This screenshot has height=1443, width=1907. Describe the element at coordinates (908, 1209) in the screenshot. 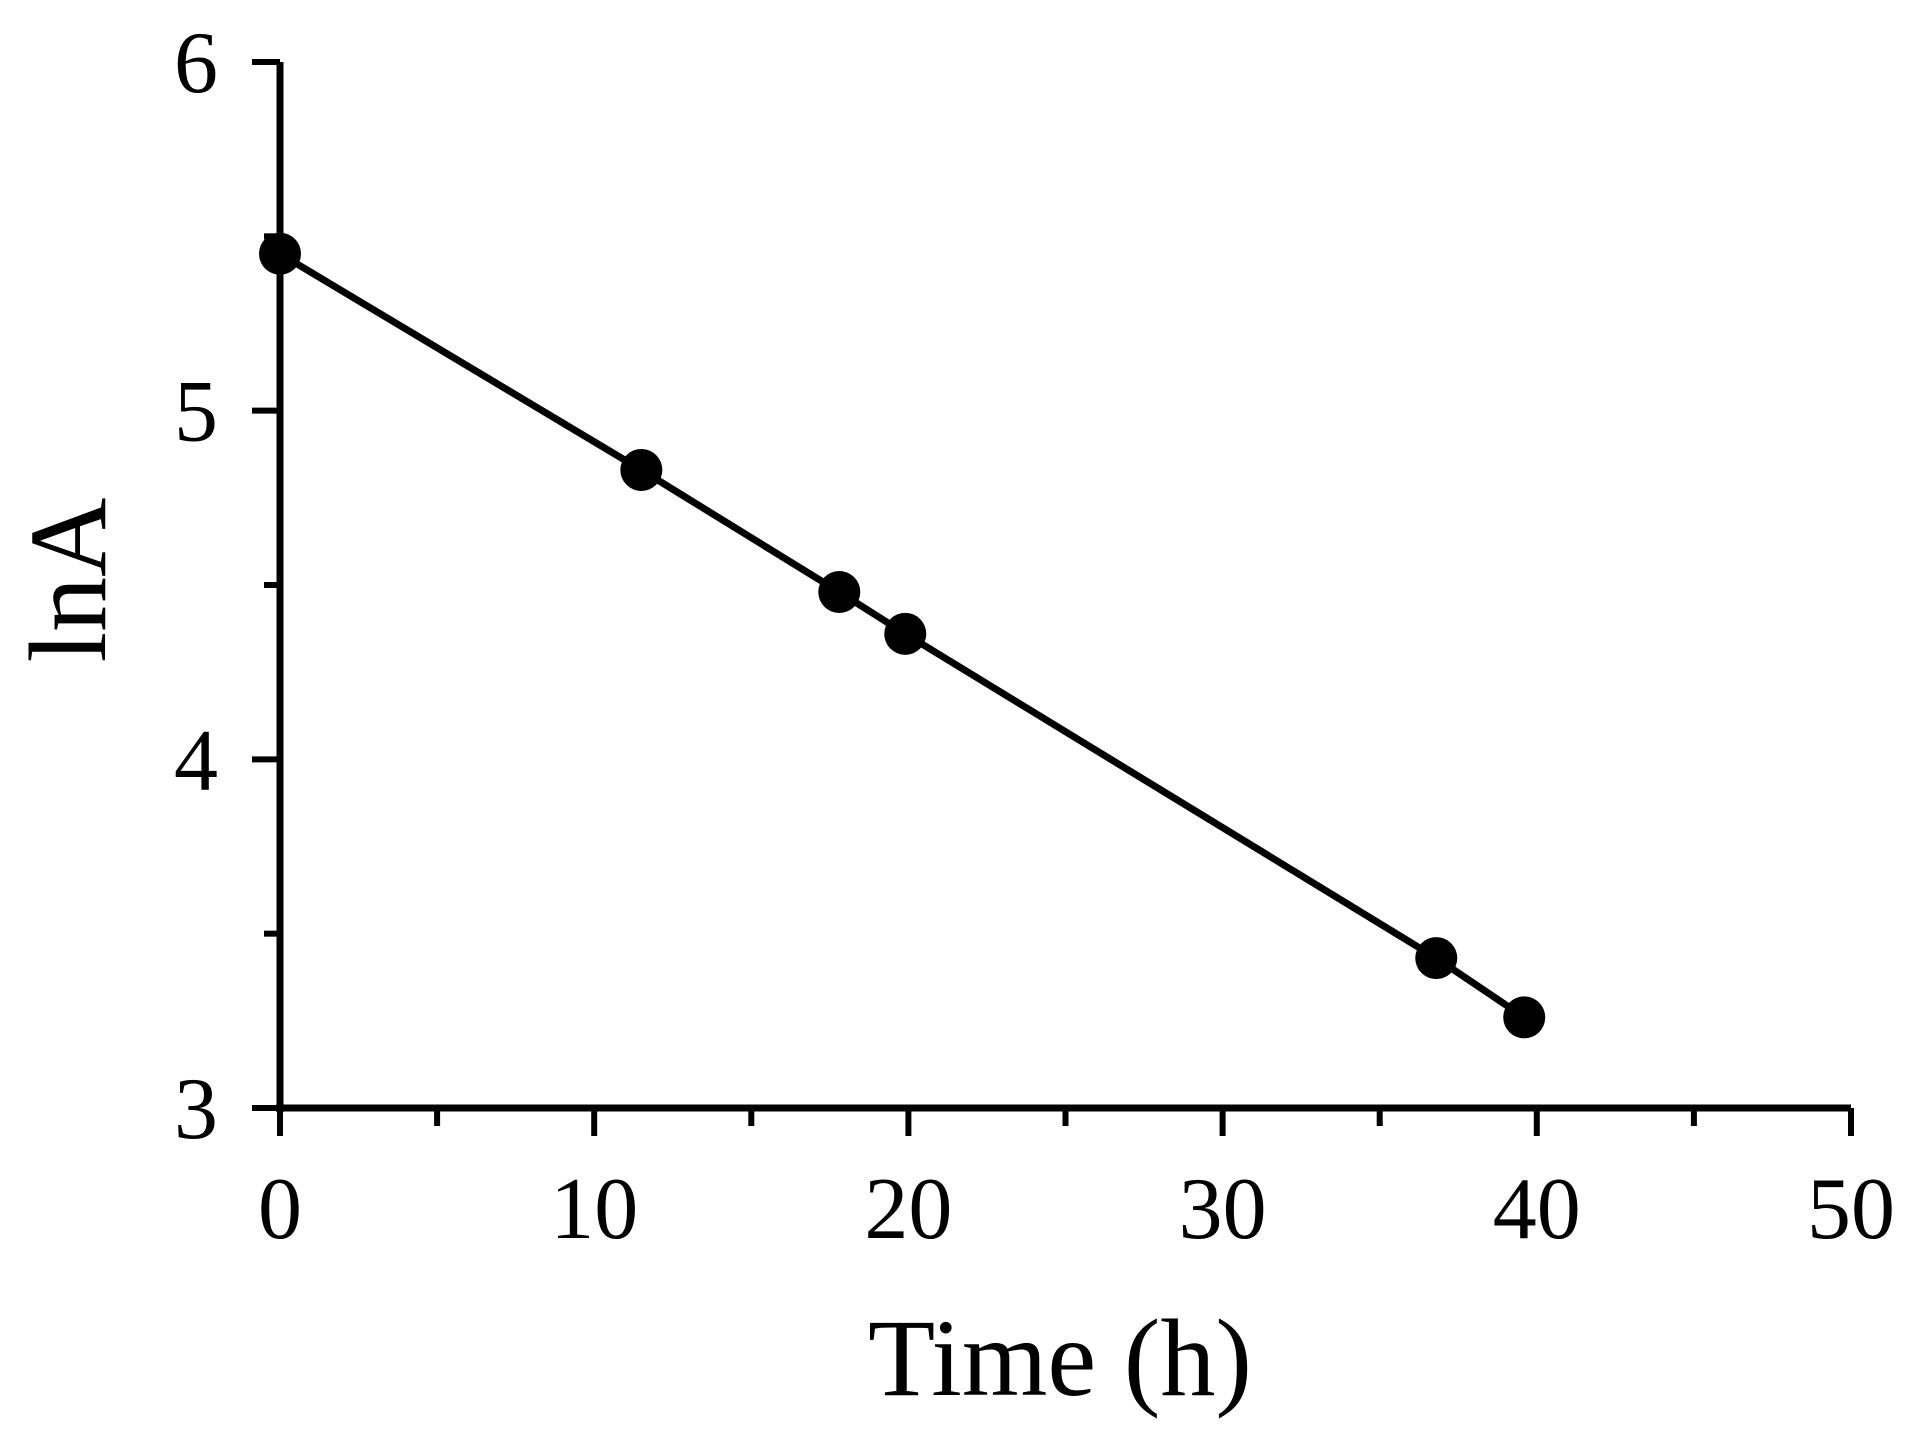

I see `x-tick-label: 20` at that location.